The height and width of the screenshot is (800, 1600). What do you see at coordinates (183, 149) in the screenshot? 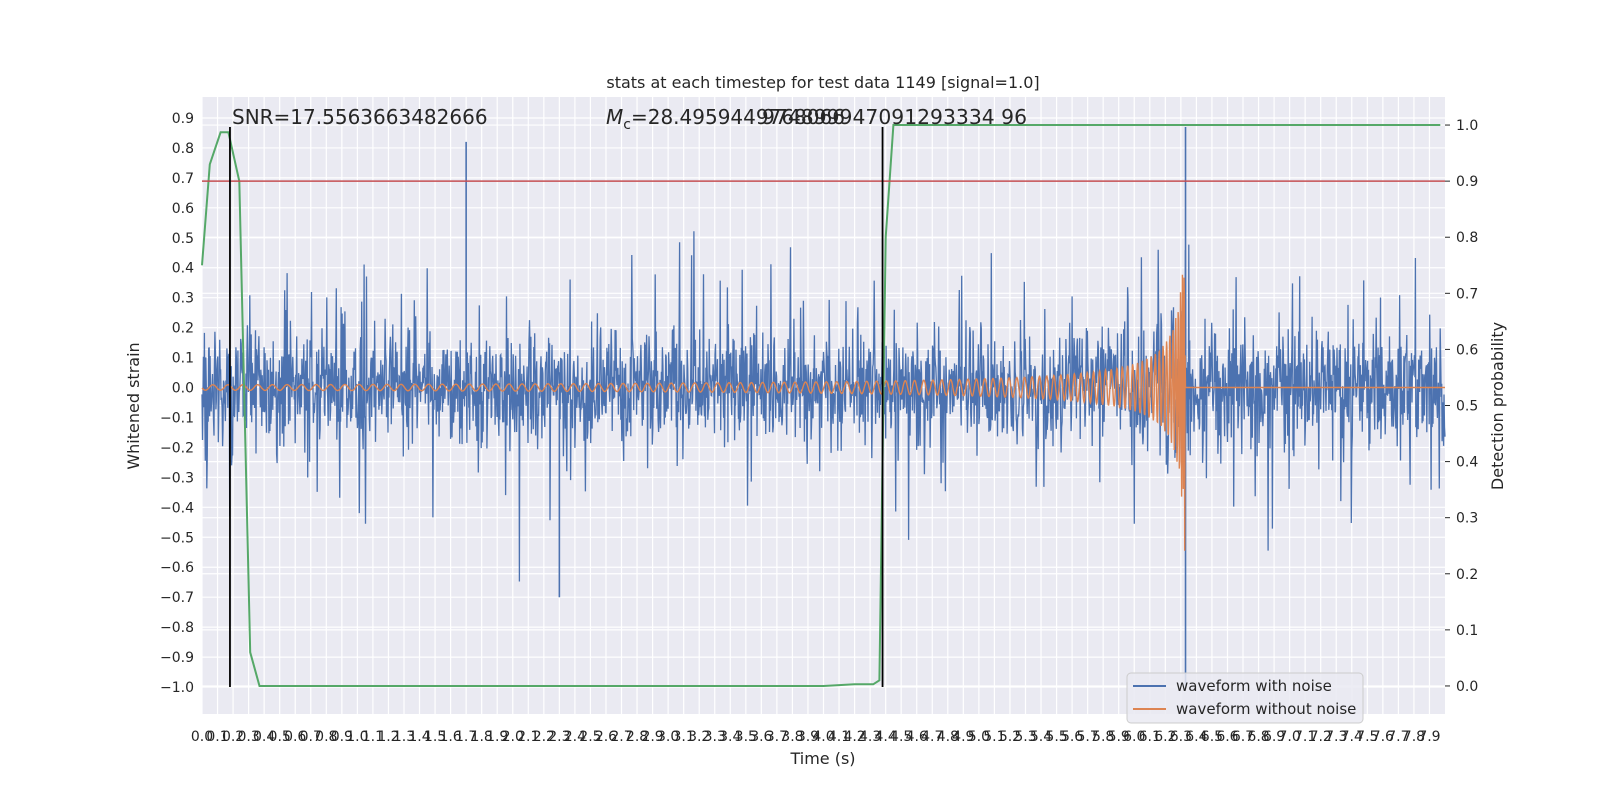
I see `y-tick-label: 0.8` at bounding box center [183, 149].